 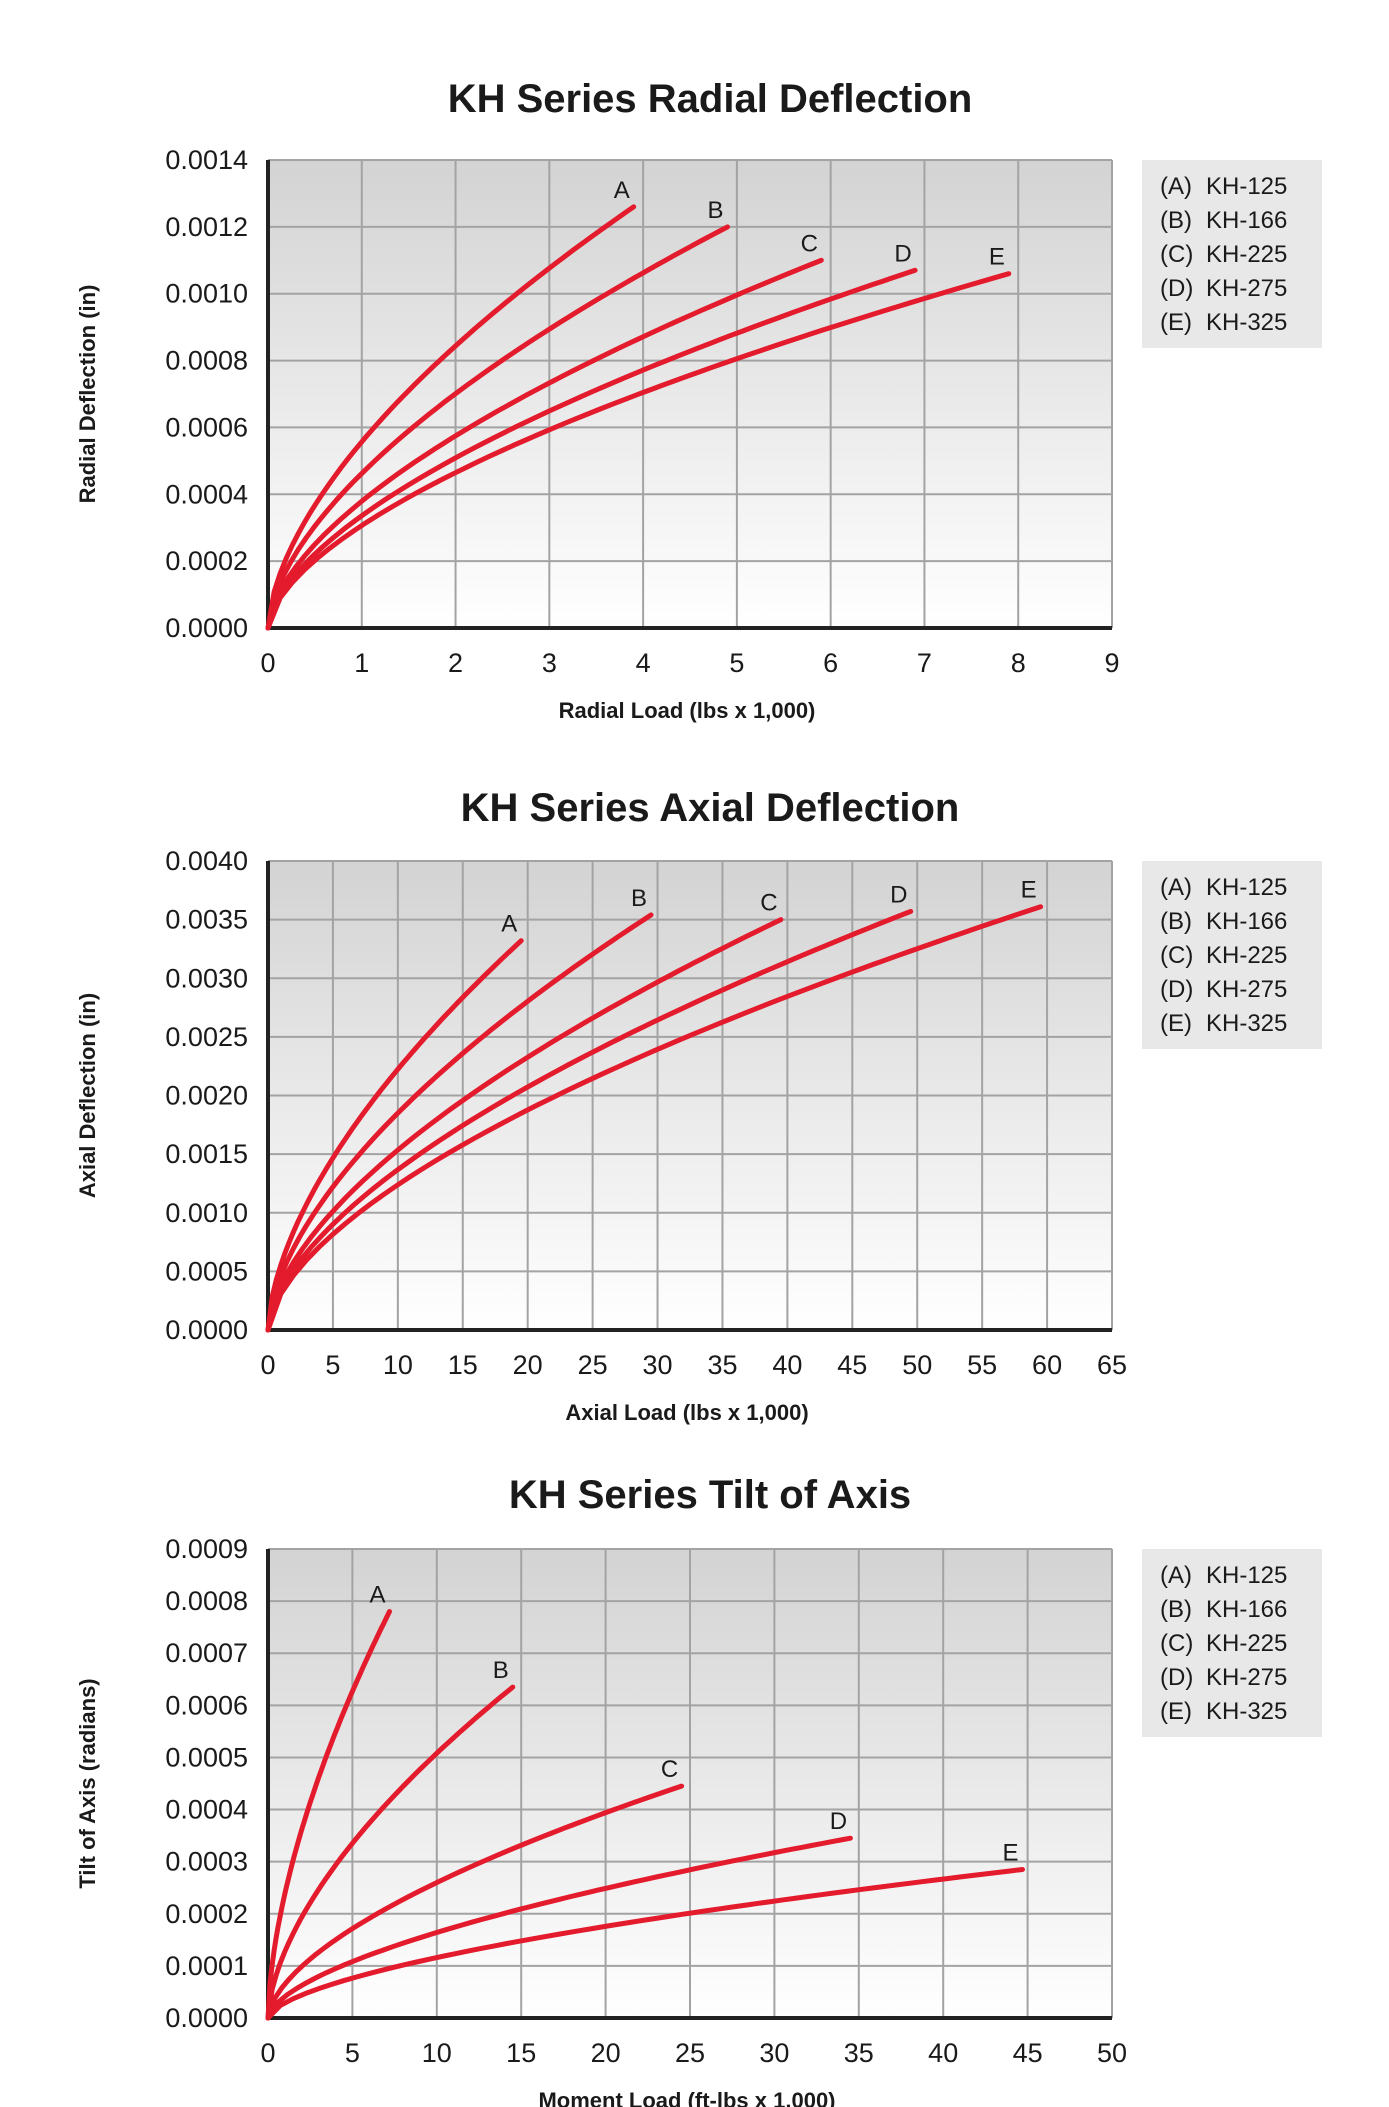 What do you see at coordinates (206, 1154) in the screenshot?
I see `y-tick-label: 0.0015` at bounding box center [206, 1154].